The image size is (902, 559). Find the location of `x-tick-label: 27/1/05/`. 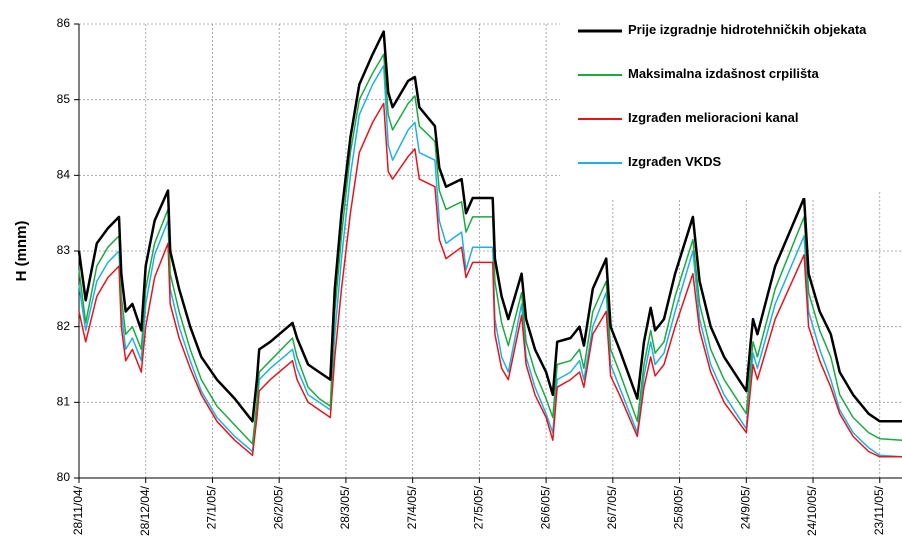

x-tick-label: 27/1/05/ is located at coordinates (212, 507).